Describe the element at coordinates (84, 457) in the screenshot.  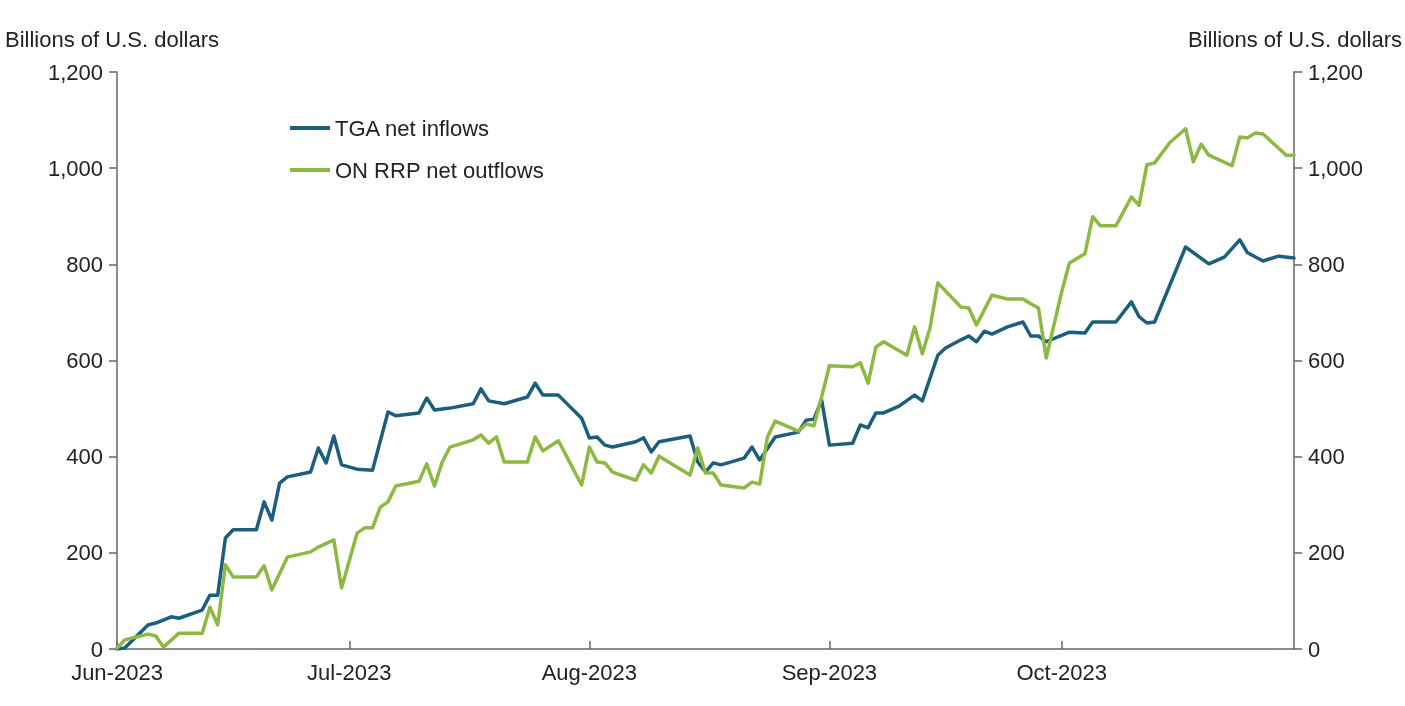
I see `y-tick-label: 400` at that location.